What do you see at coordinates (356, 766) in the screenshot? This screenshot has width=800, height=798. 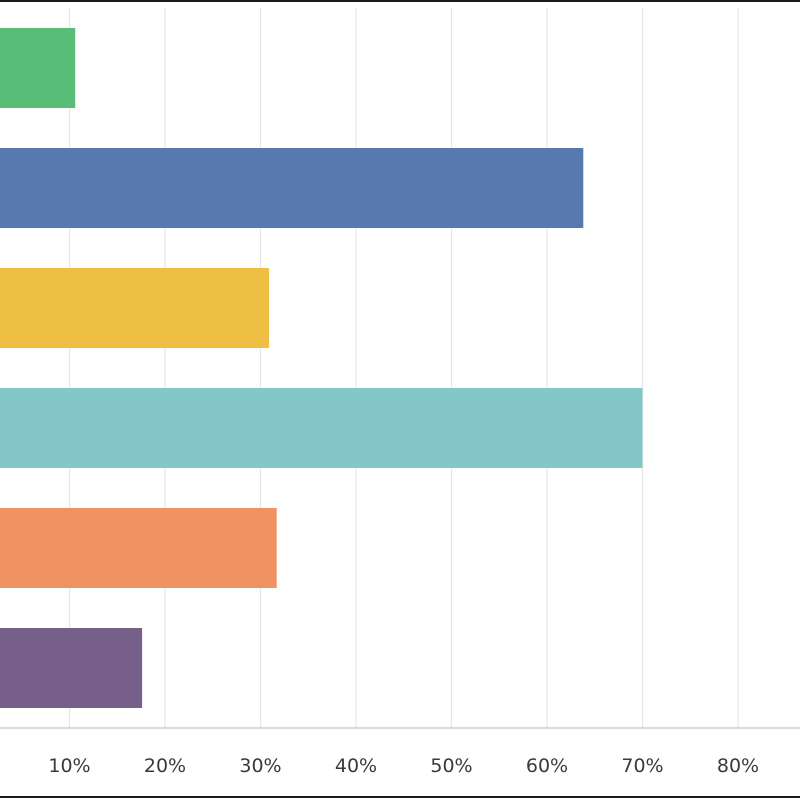 I see `x-tick-label: 40%` at bounding box center [356, 766].